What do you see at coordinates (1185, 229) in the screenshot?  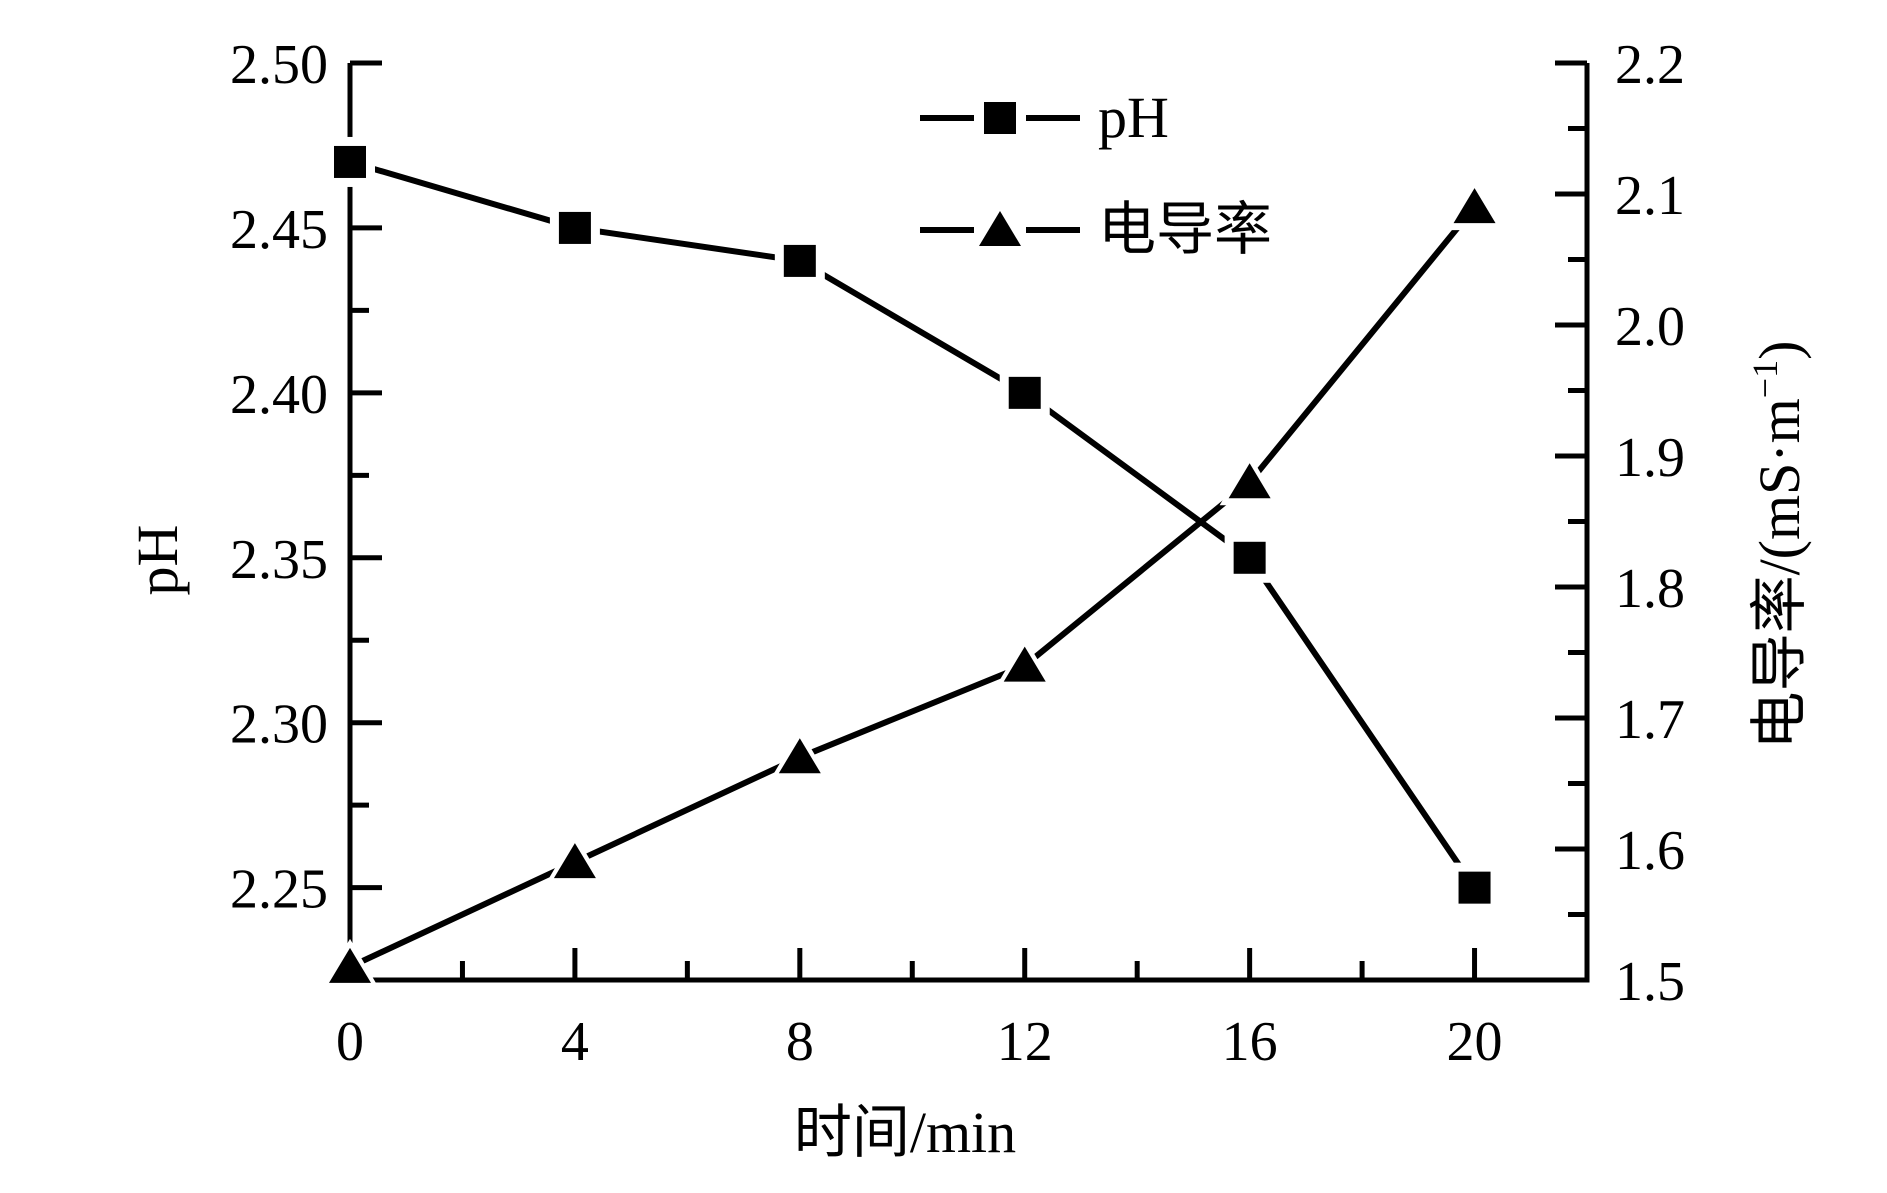 I see `legend-label-conductivity: 电导率` at bounding box center [1185, 229].